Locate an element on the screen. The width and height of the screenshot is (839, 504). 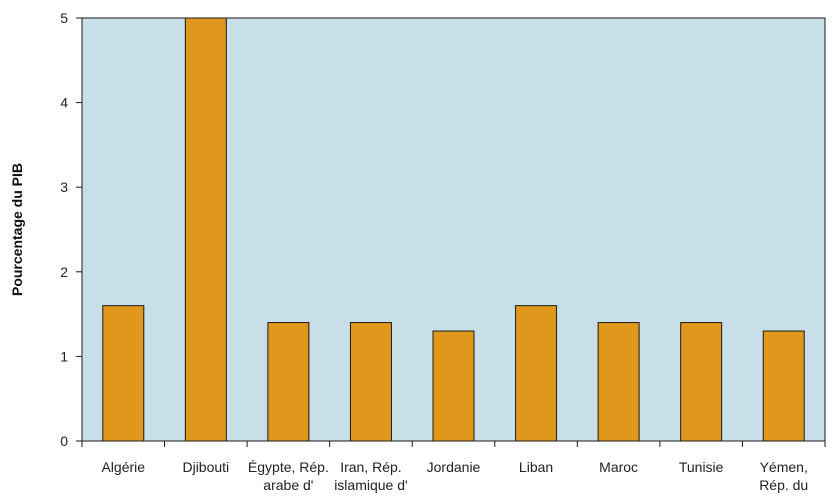
y-tick-label: 5 is located at coordinates (64, 18).